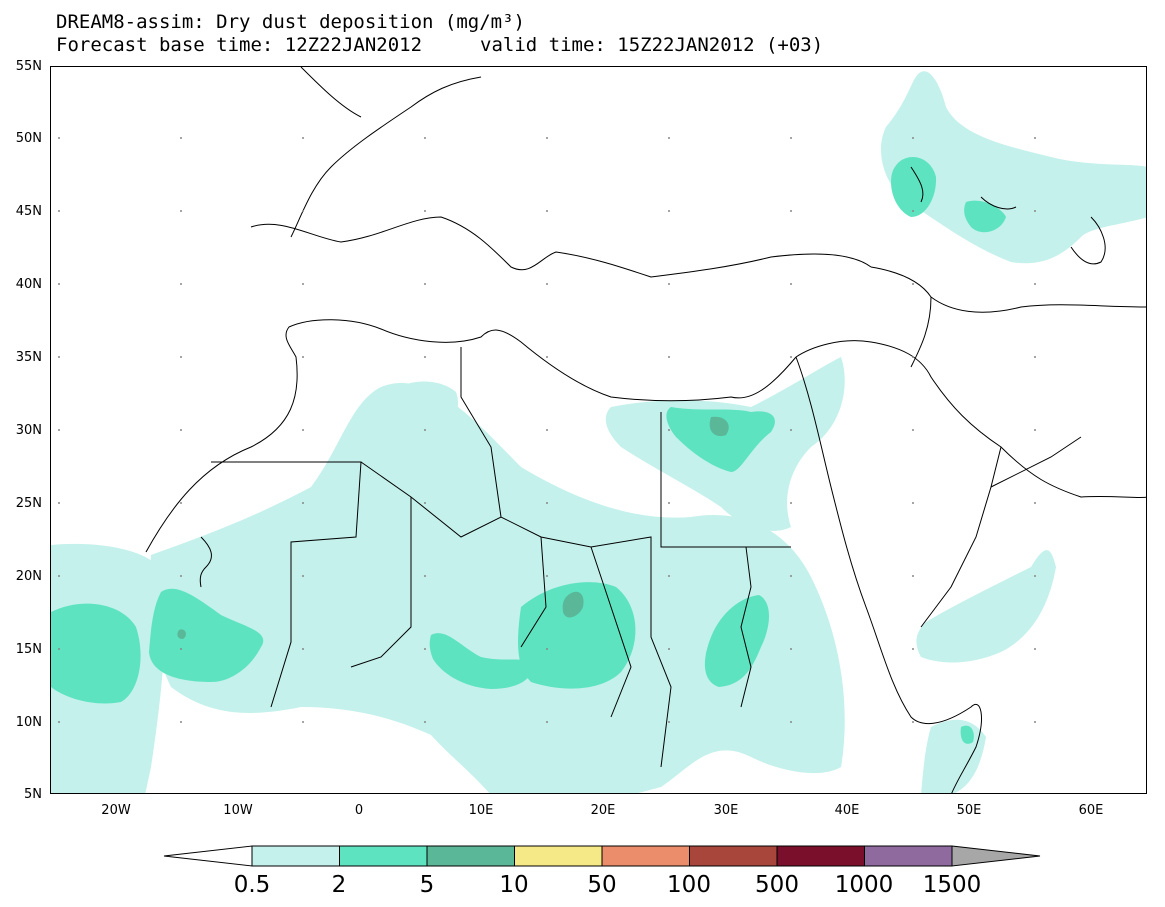  What do you see at coordinates (777, 885) in the screenshot?
I see `colorbar-label-500: 500` at bounding box center [777, 885].